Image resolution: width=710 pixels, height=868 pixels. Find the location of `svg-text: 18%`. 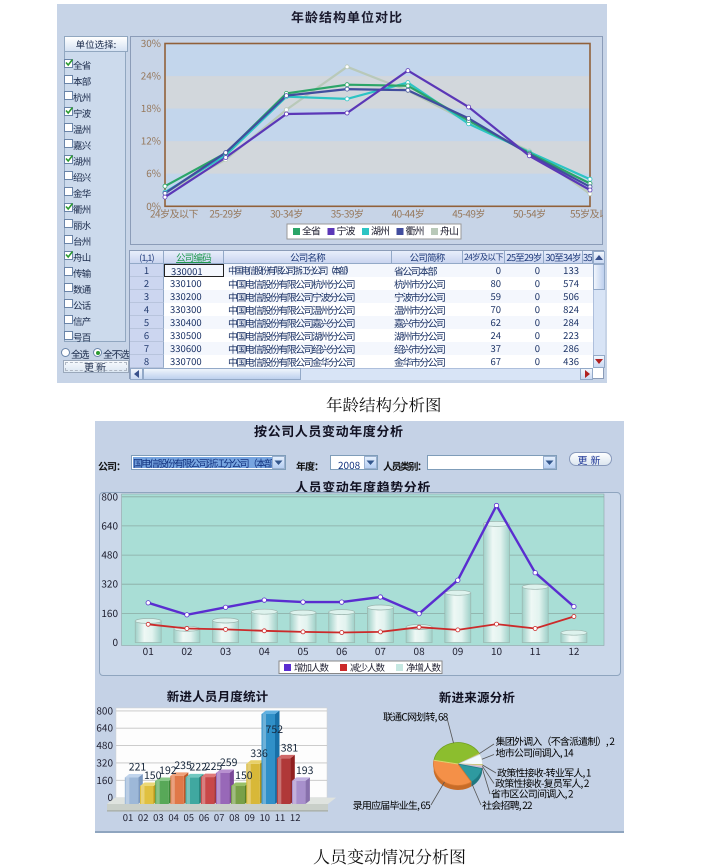

svg-text: 18% is located at coordinates (151, 107).